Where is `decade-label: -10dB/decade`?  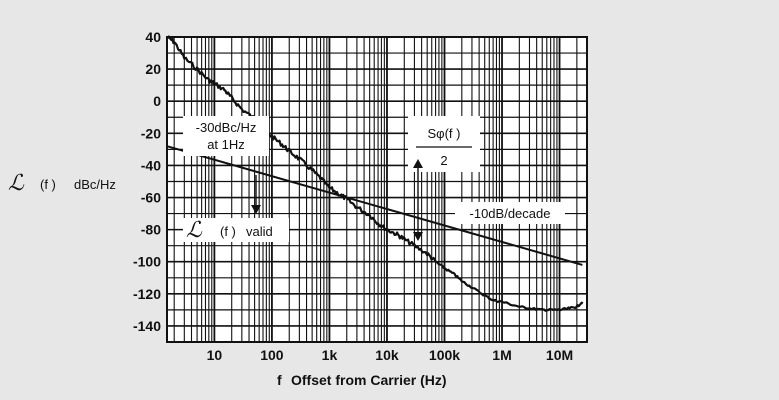
decade-label: -10dB/decade is located at coordinates (510, 213).